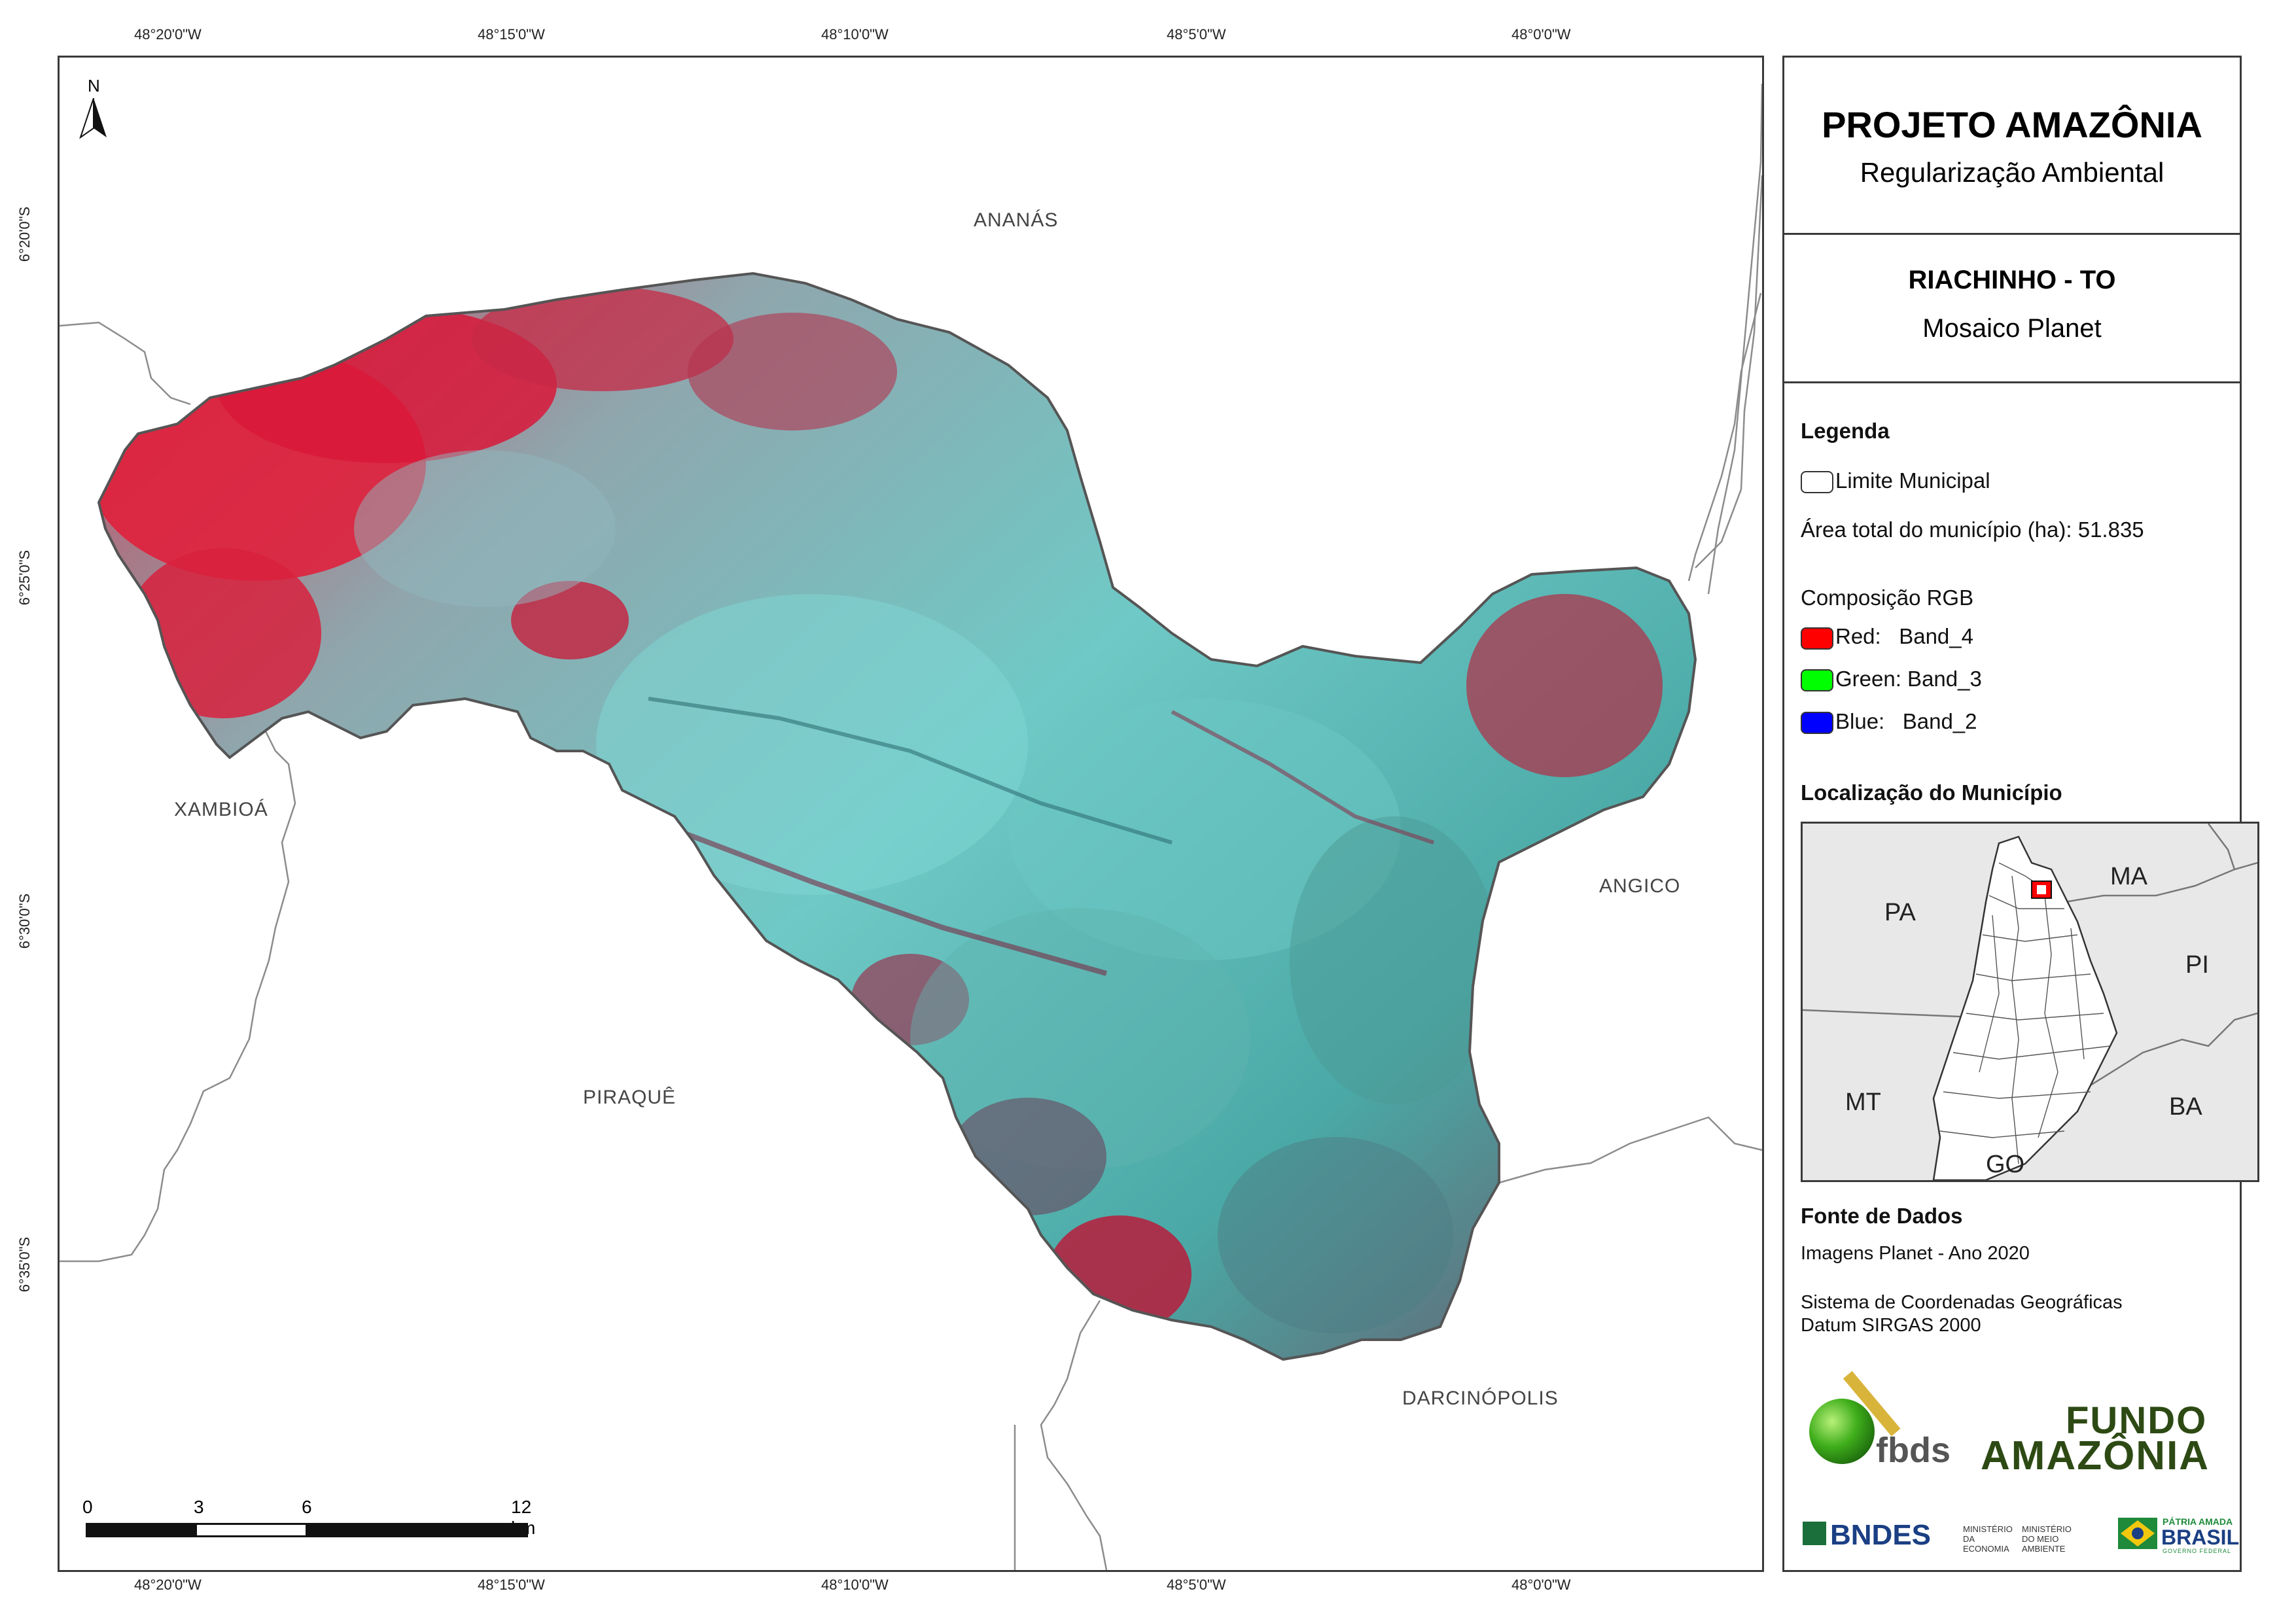 The width and height of the screenshot is (2296, 1623). Describe the element at coordinates (1815, 1533) in the screenshot. I see `bndes-icon` at that location.